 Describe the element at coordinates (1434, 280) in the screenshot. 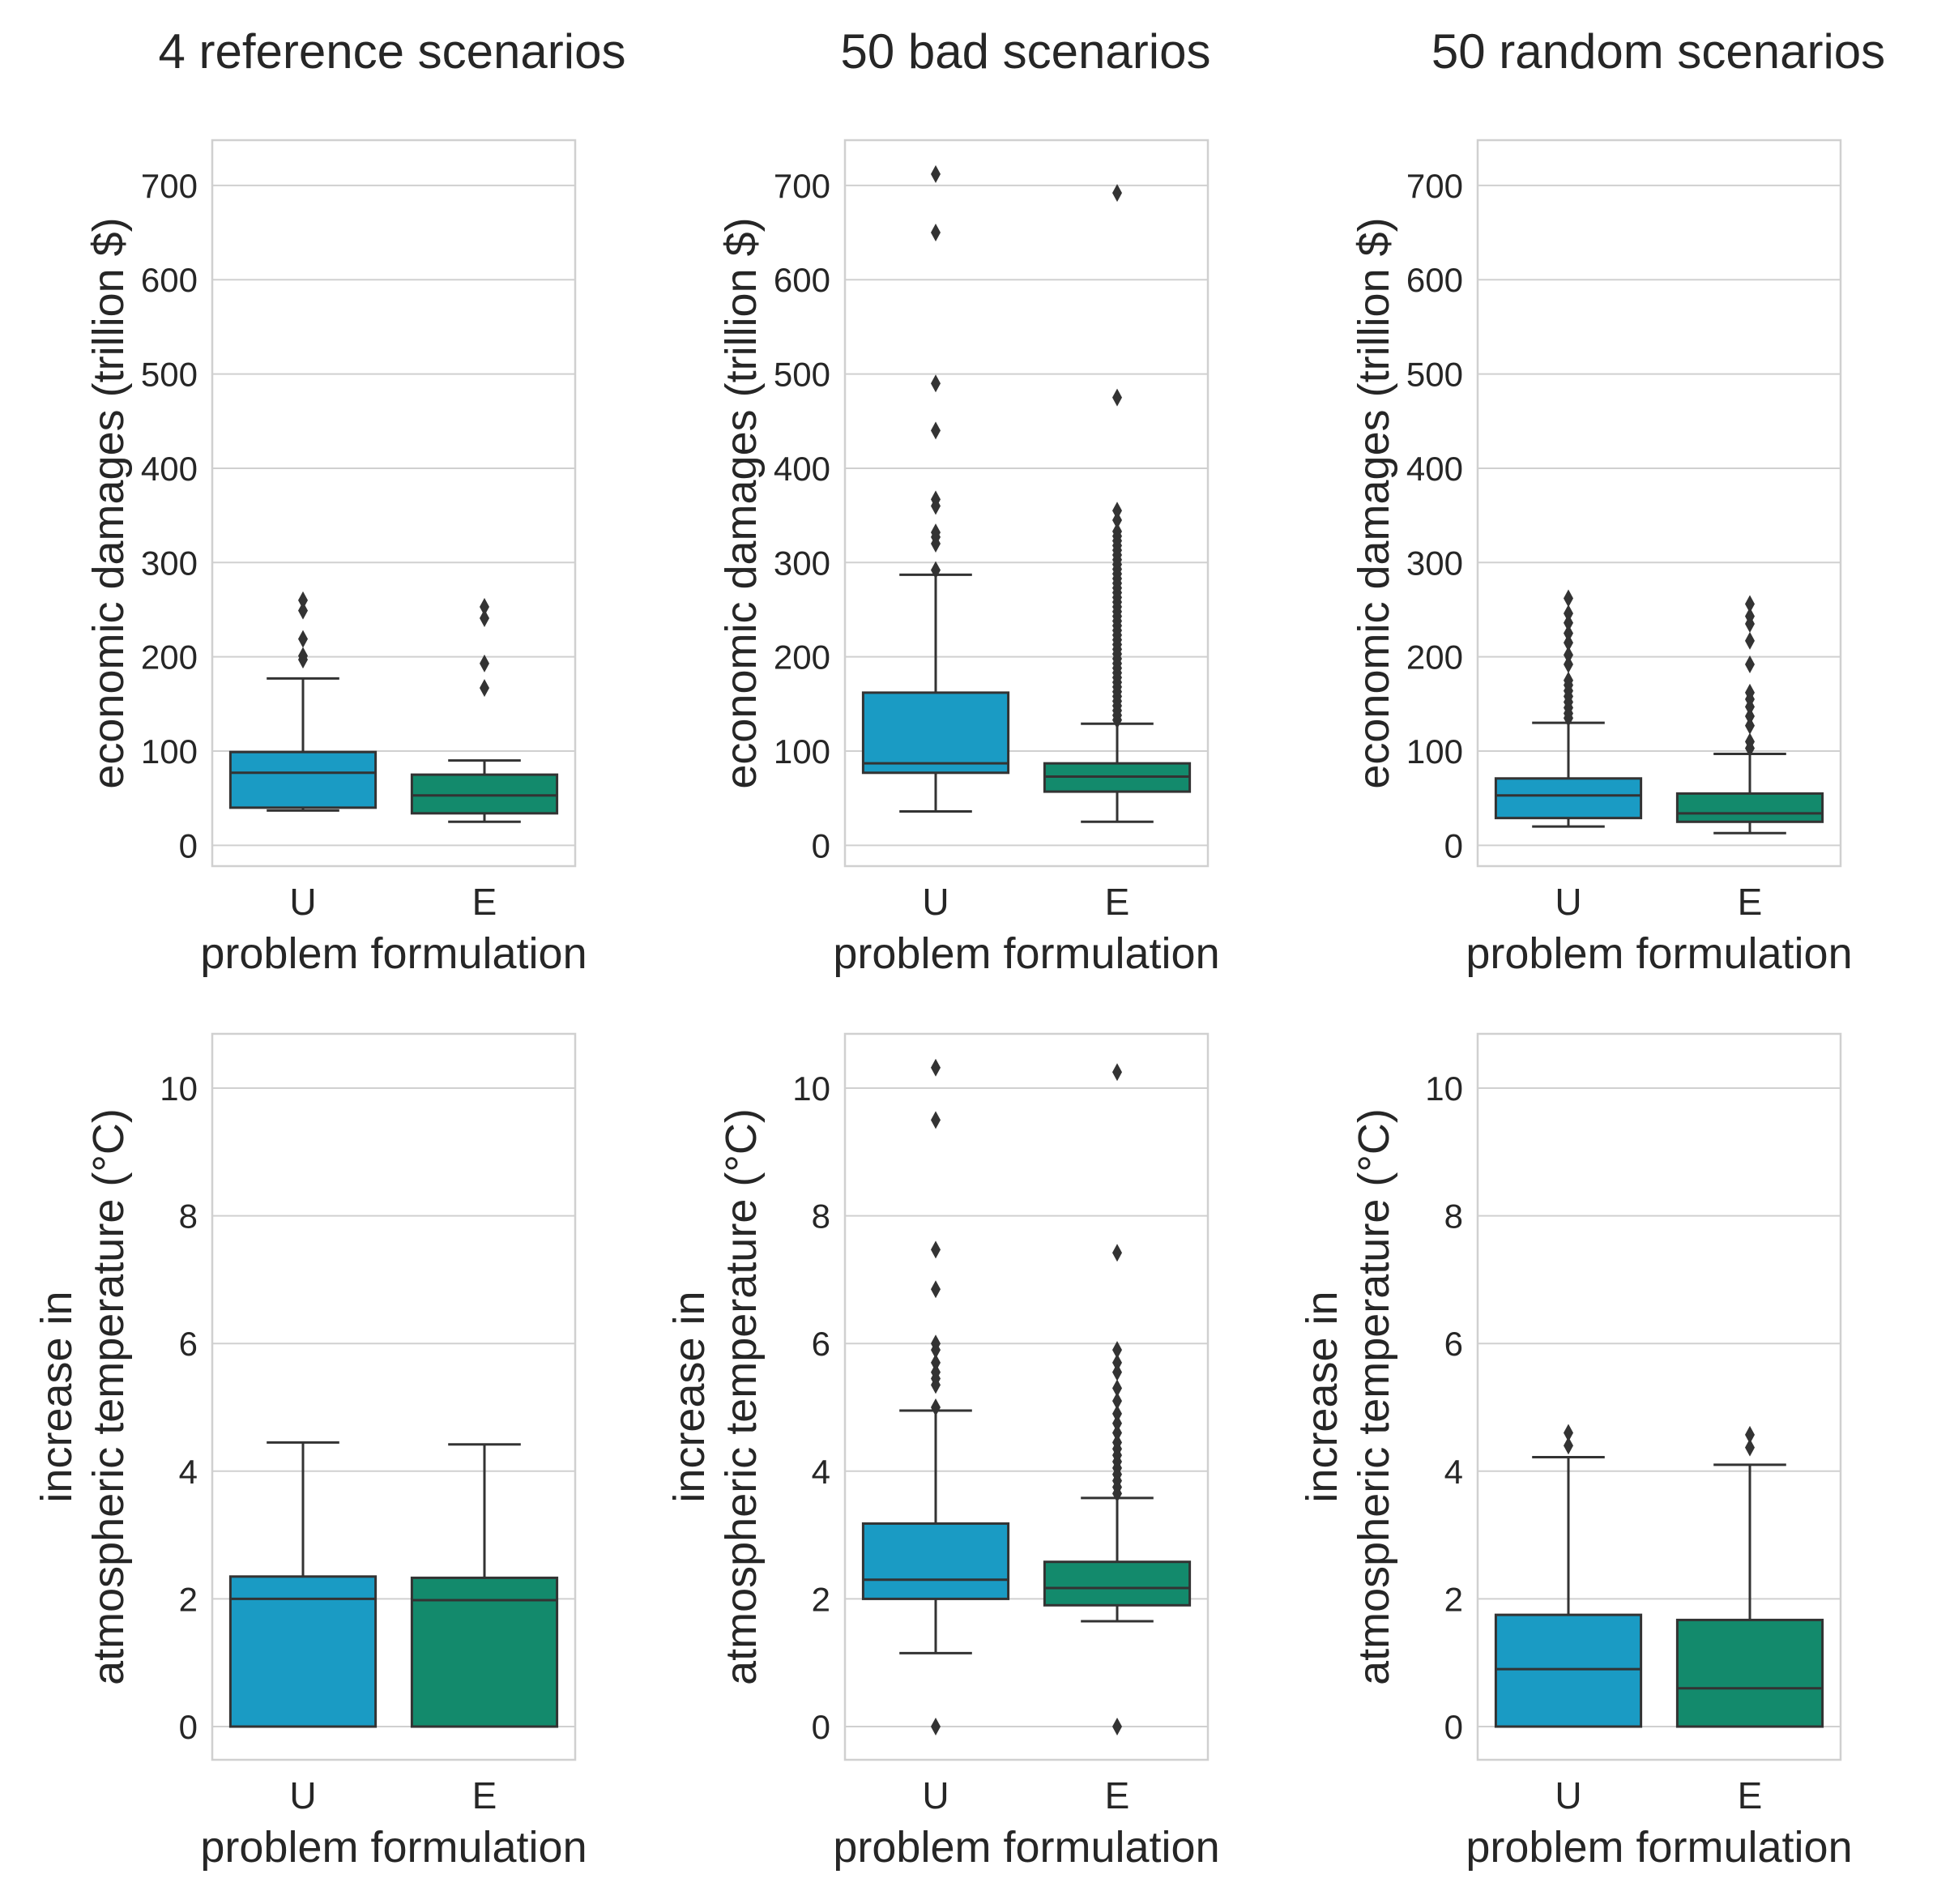

I see `y-tick-label: 600` at that location.